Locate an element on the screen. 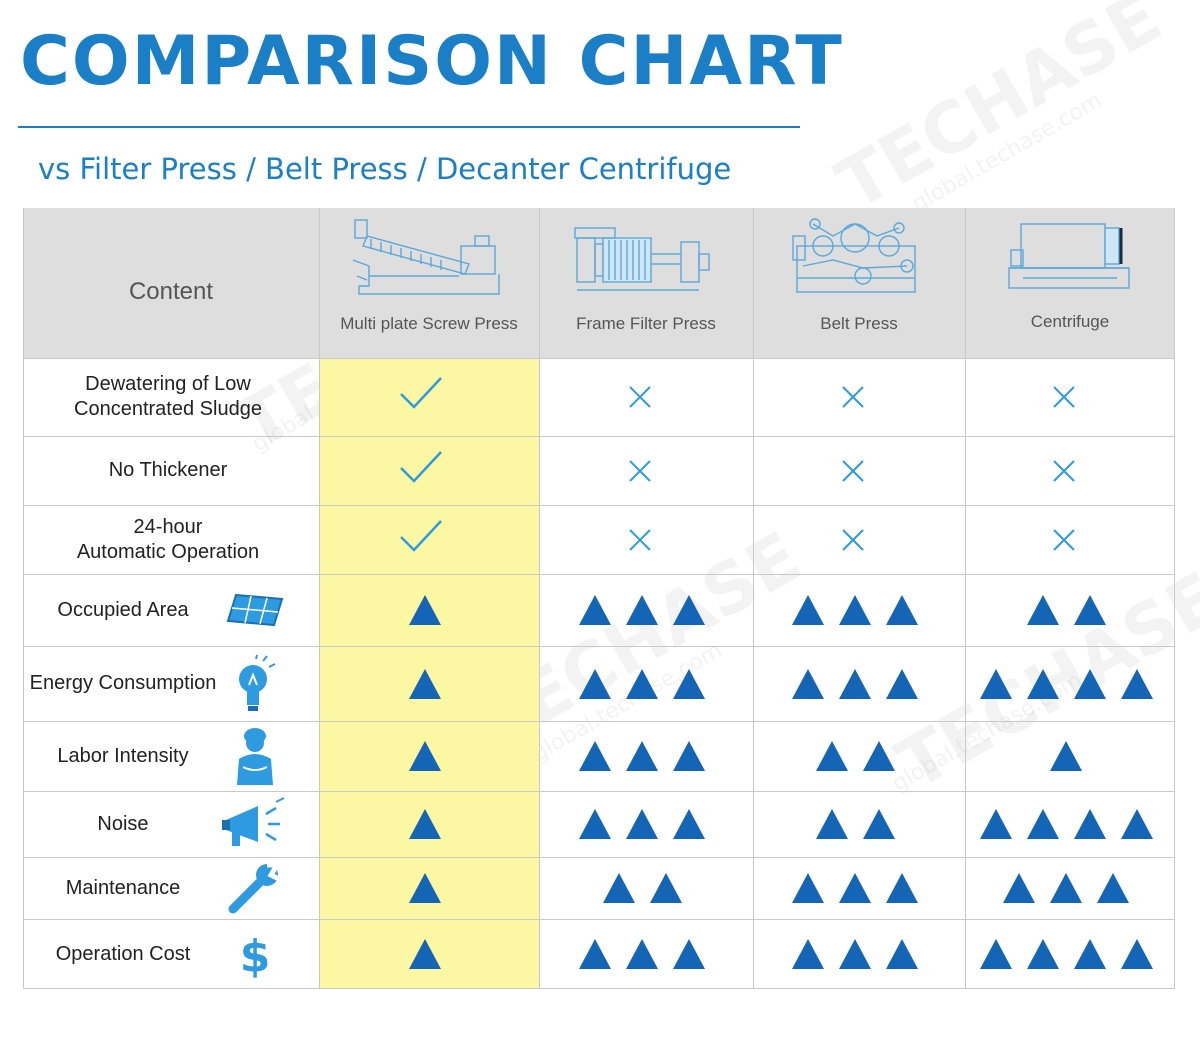 This screenshot has height=1045, width=1200. row-label: 24-hour Automatic Operation is located at coordinates (168, 540).